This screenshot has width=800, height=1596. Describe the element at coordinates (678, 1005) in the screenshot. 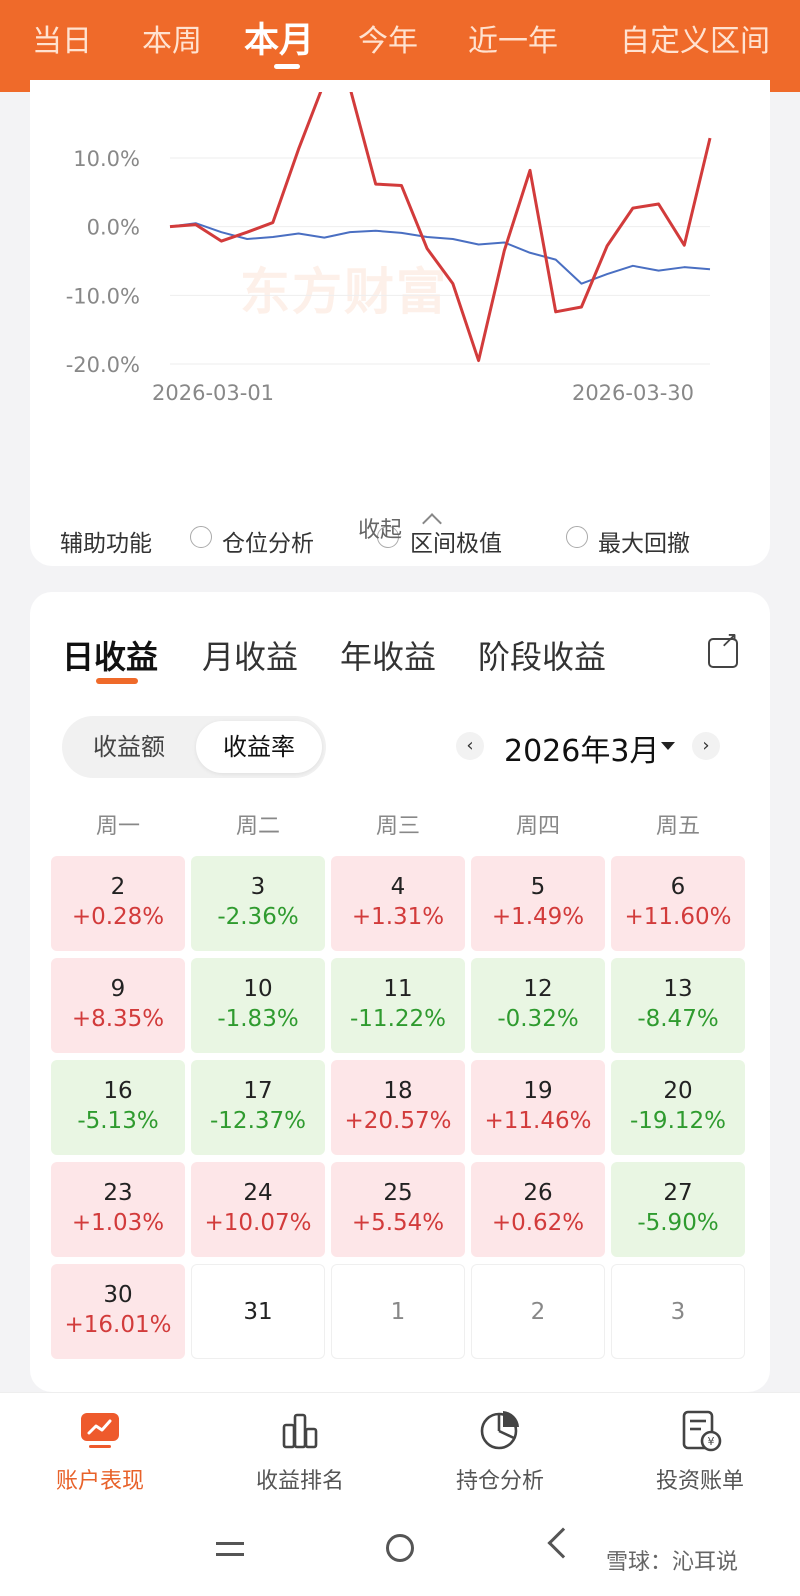

I see `calendar-day-cell: 13 -8.47%` at that location.